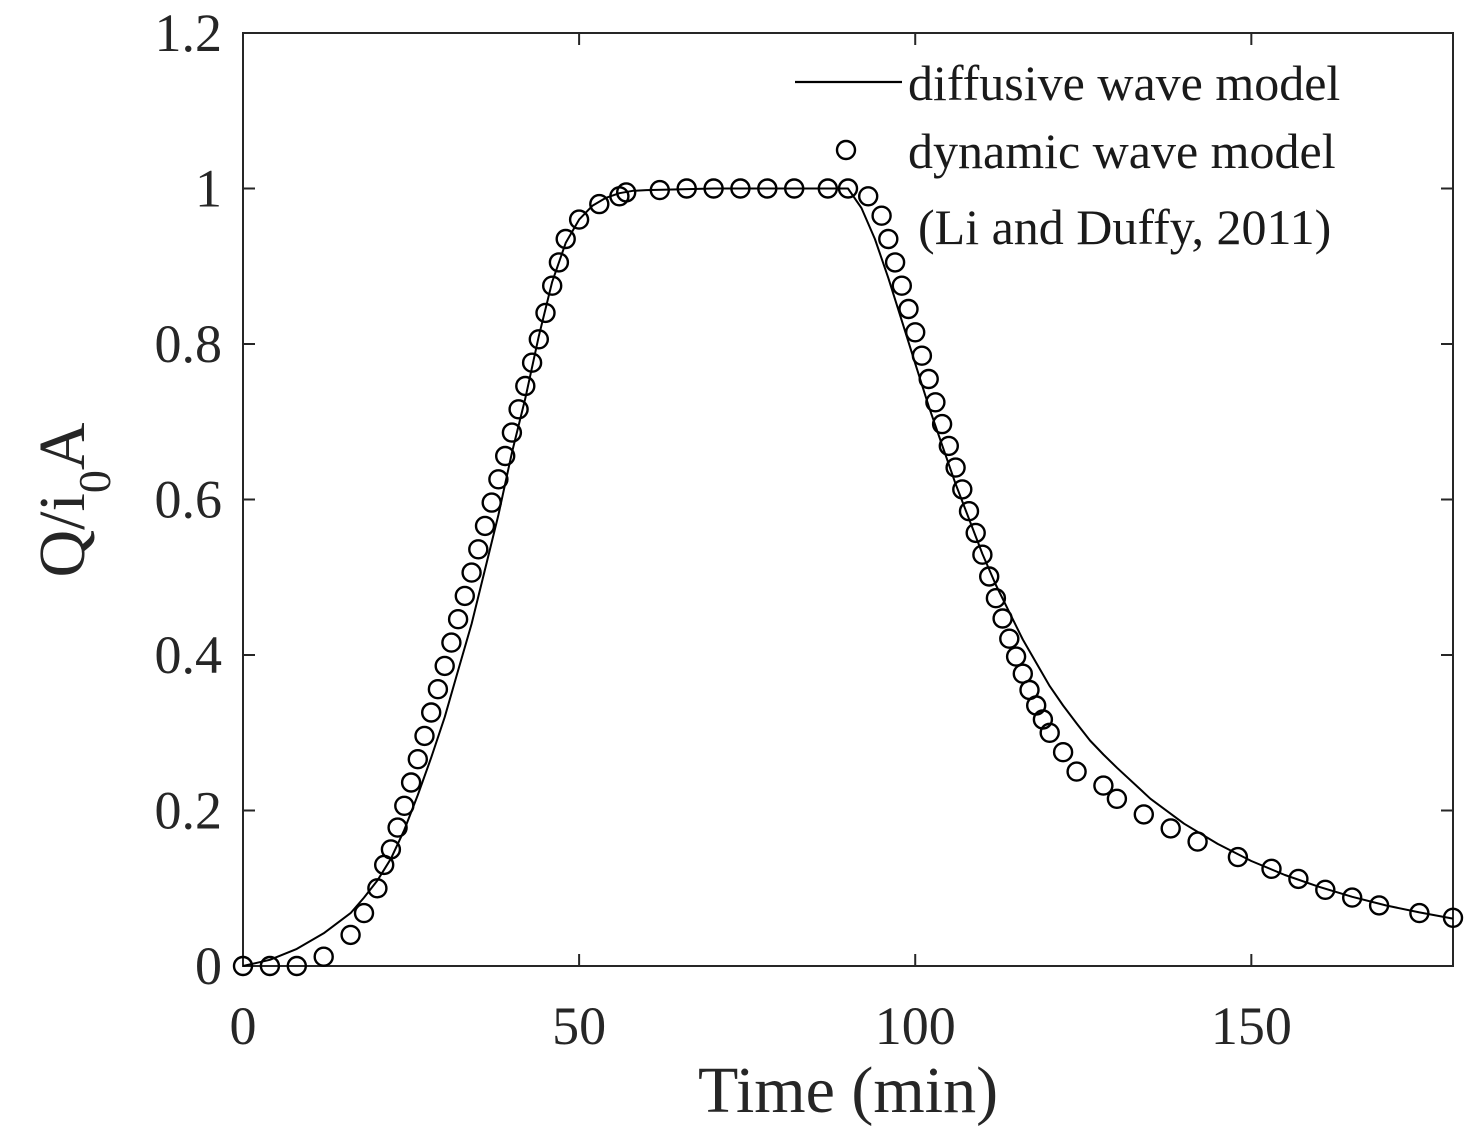  Describe the element at coordinates (243, 1026) in the screenshot. I see `x-tick-label: 0` at that location.